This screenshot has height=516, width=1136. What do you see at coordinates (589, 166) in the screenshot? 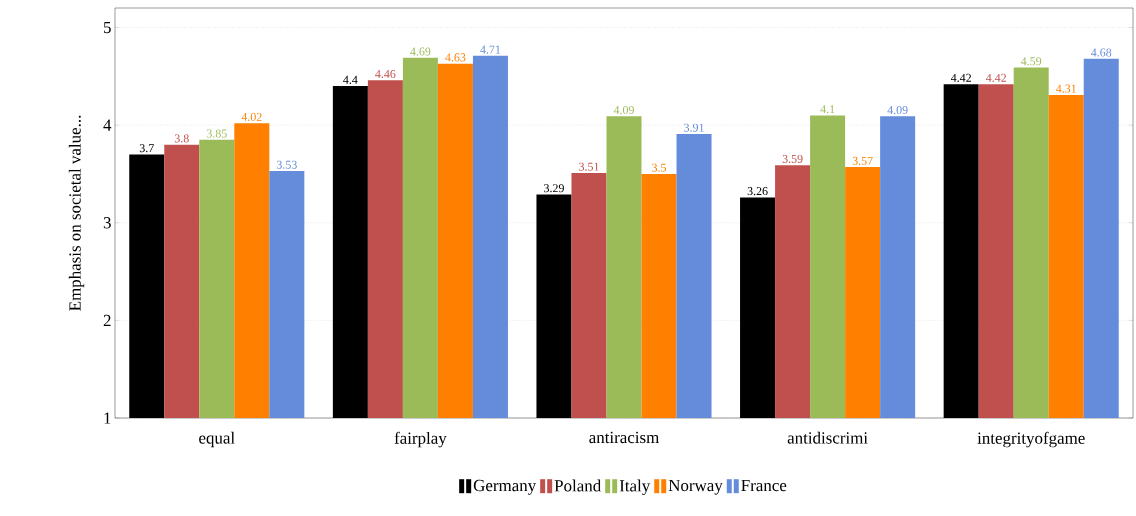
I see `data-label: 3.51` at bounding box center [589, 166].